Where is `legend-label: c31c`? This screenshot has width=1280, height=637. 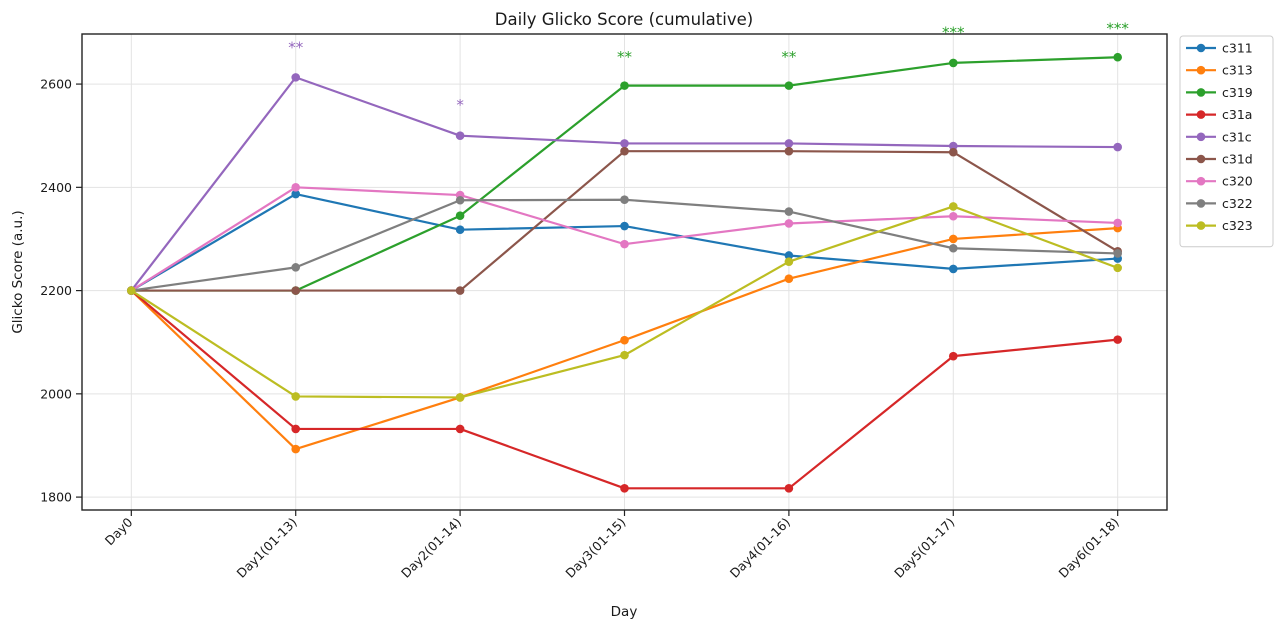
legend-label: c31c is located at coordinates (1237, 136).